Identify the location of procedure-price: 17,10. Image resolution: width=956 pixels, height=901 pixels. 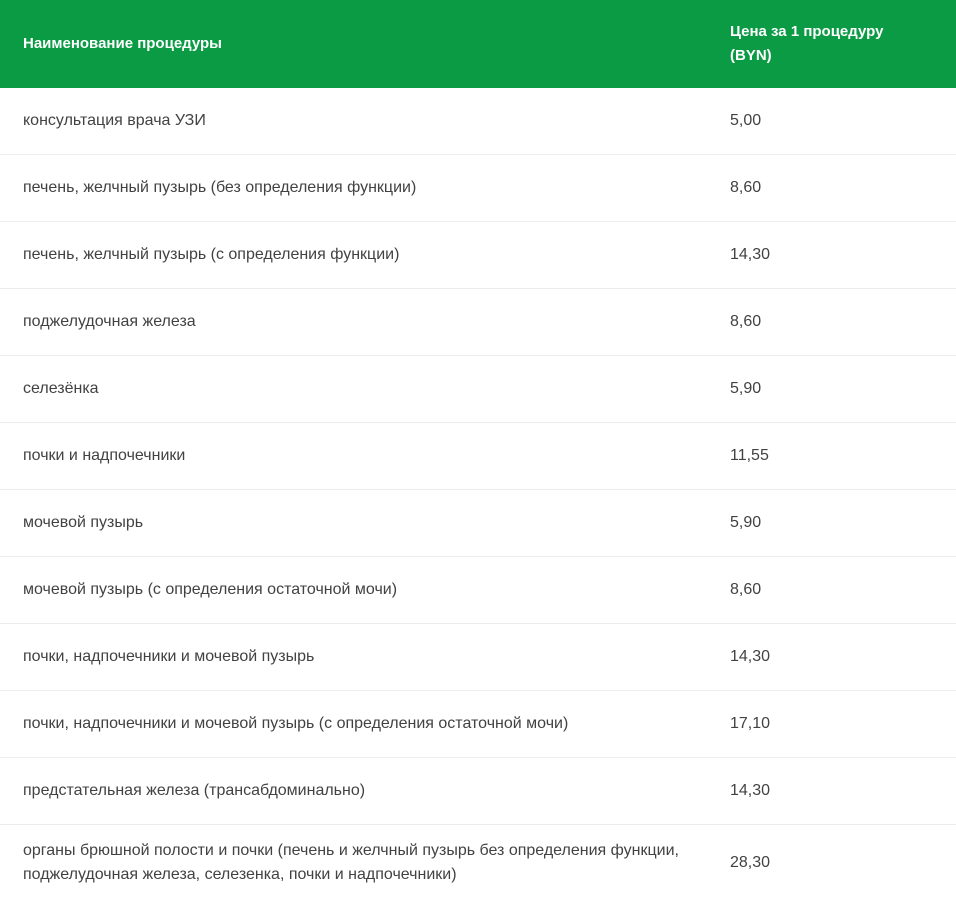
(750, 723).